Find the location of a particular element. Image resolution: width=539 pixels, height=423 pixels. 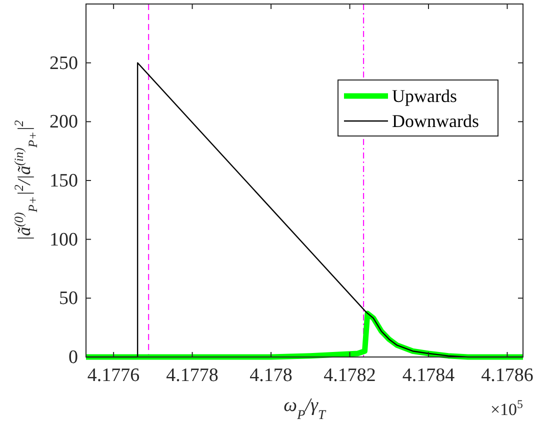

legend-label: Downwards is located at coordinates (435, 121).